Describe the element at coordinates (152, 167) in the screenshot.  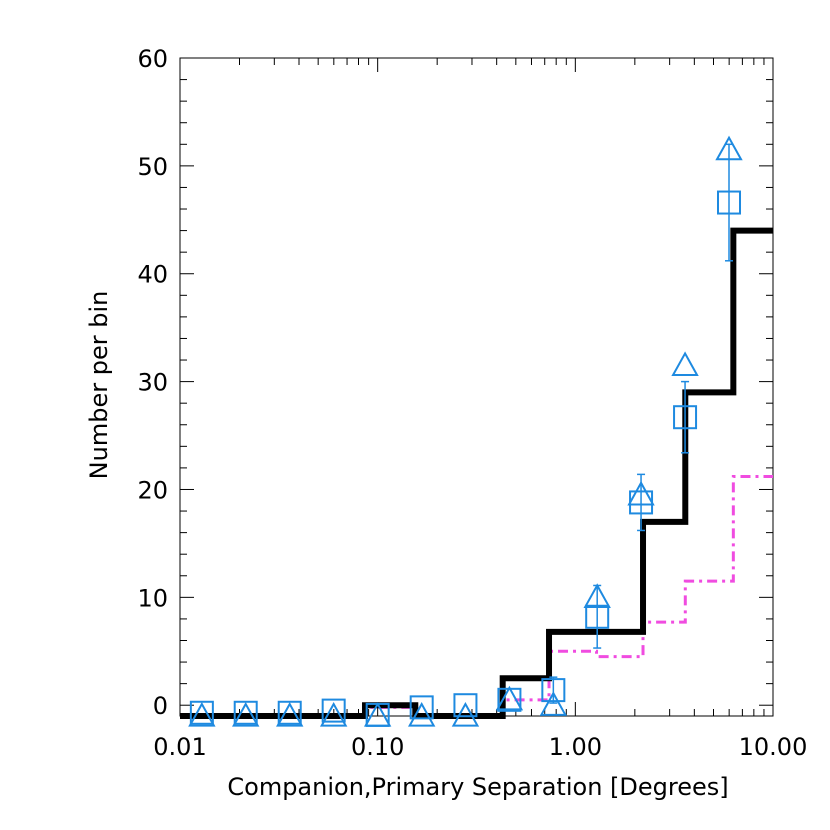
I see `y-tick-label: 50` at that location.